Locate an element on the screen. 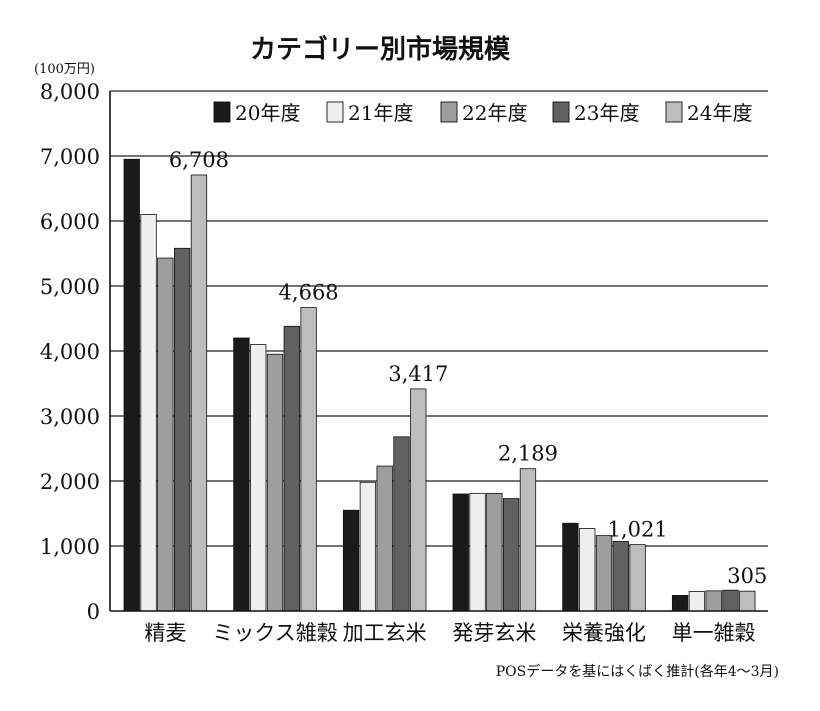 The width and height of the screenshot is (820, 711). chart-title: カテゴリー別市場規模 is located at coordinates (380, 49).